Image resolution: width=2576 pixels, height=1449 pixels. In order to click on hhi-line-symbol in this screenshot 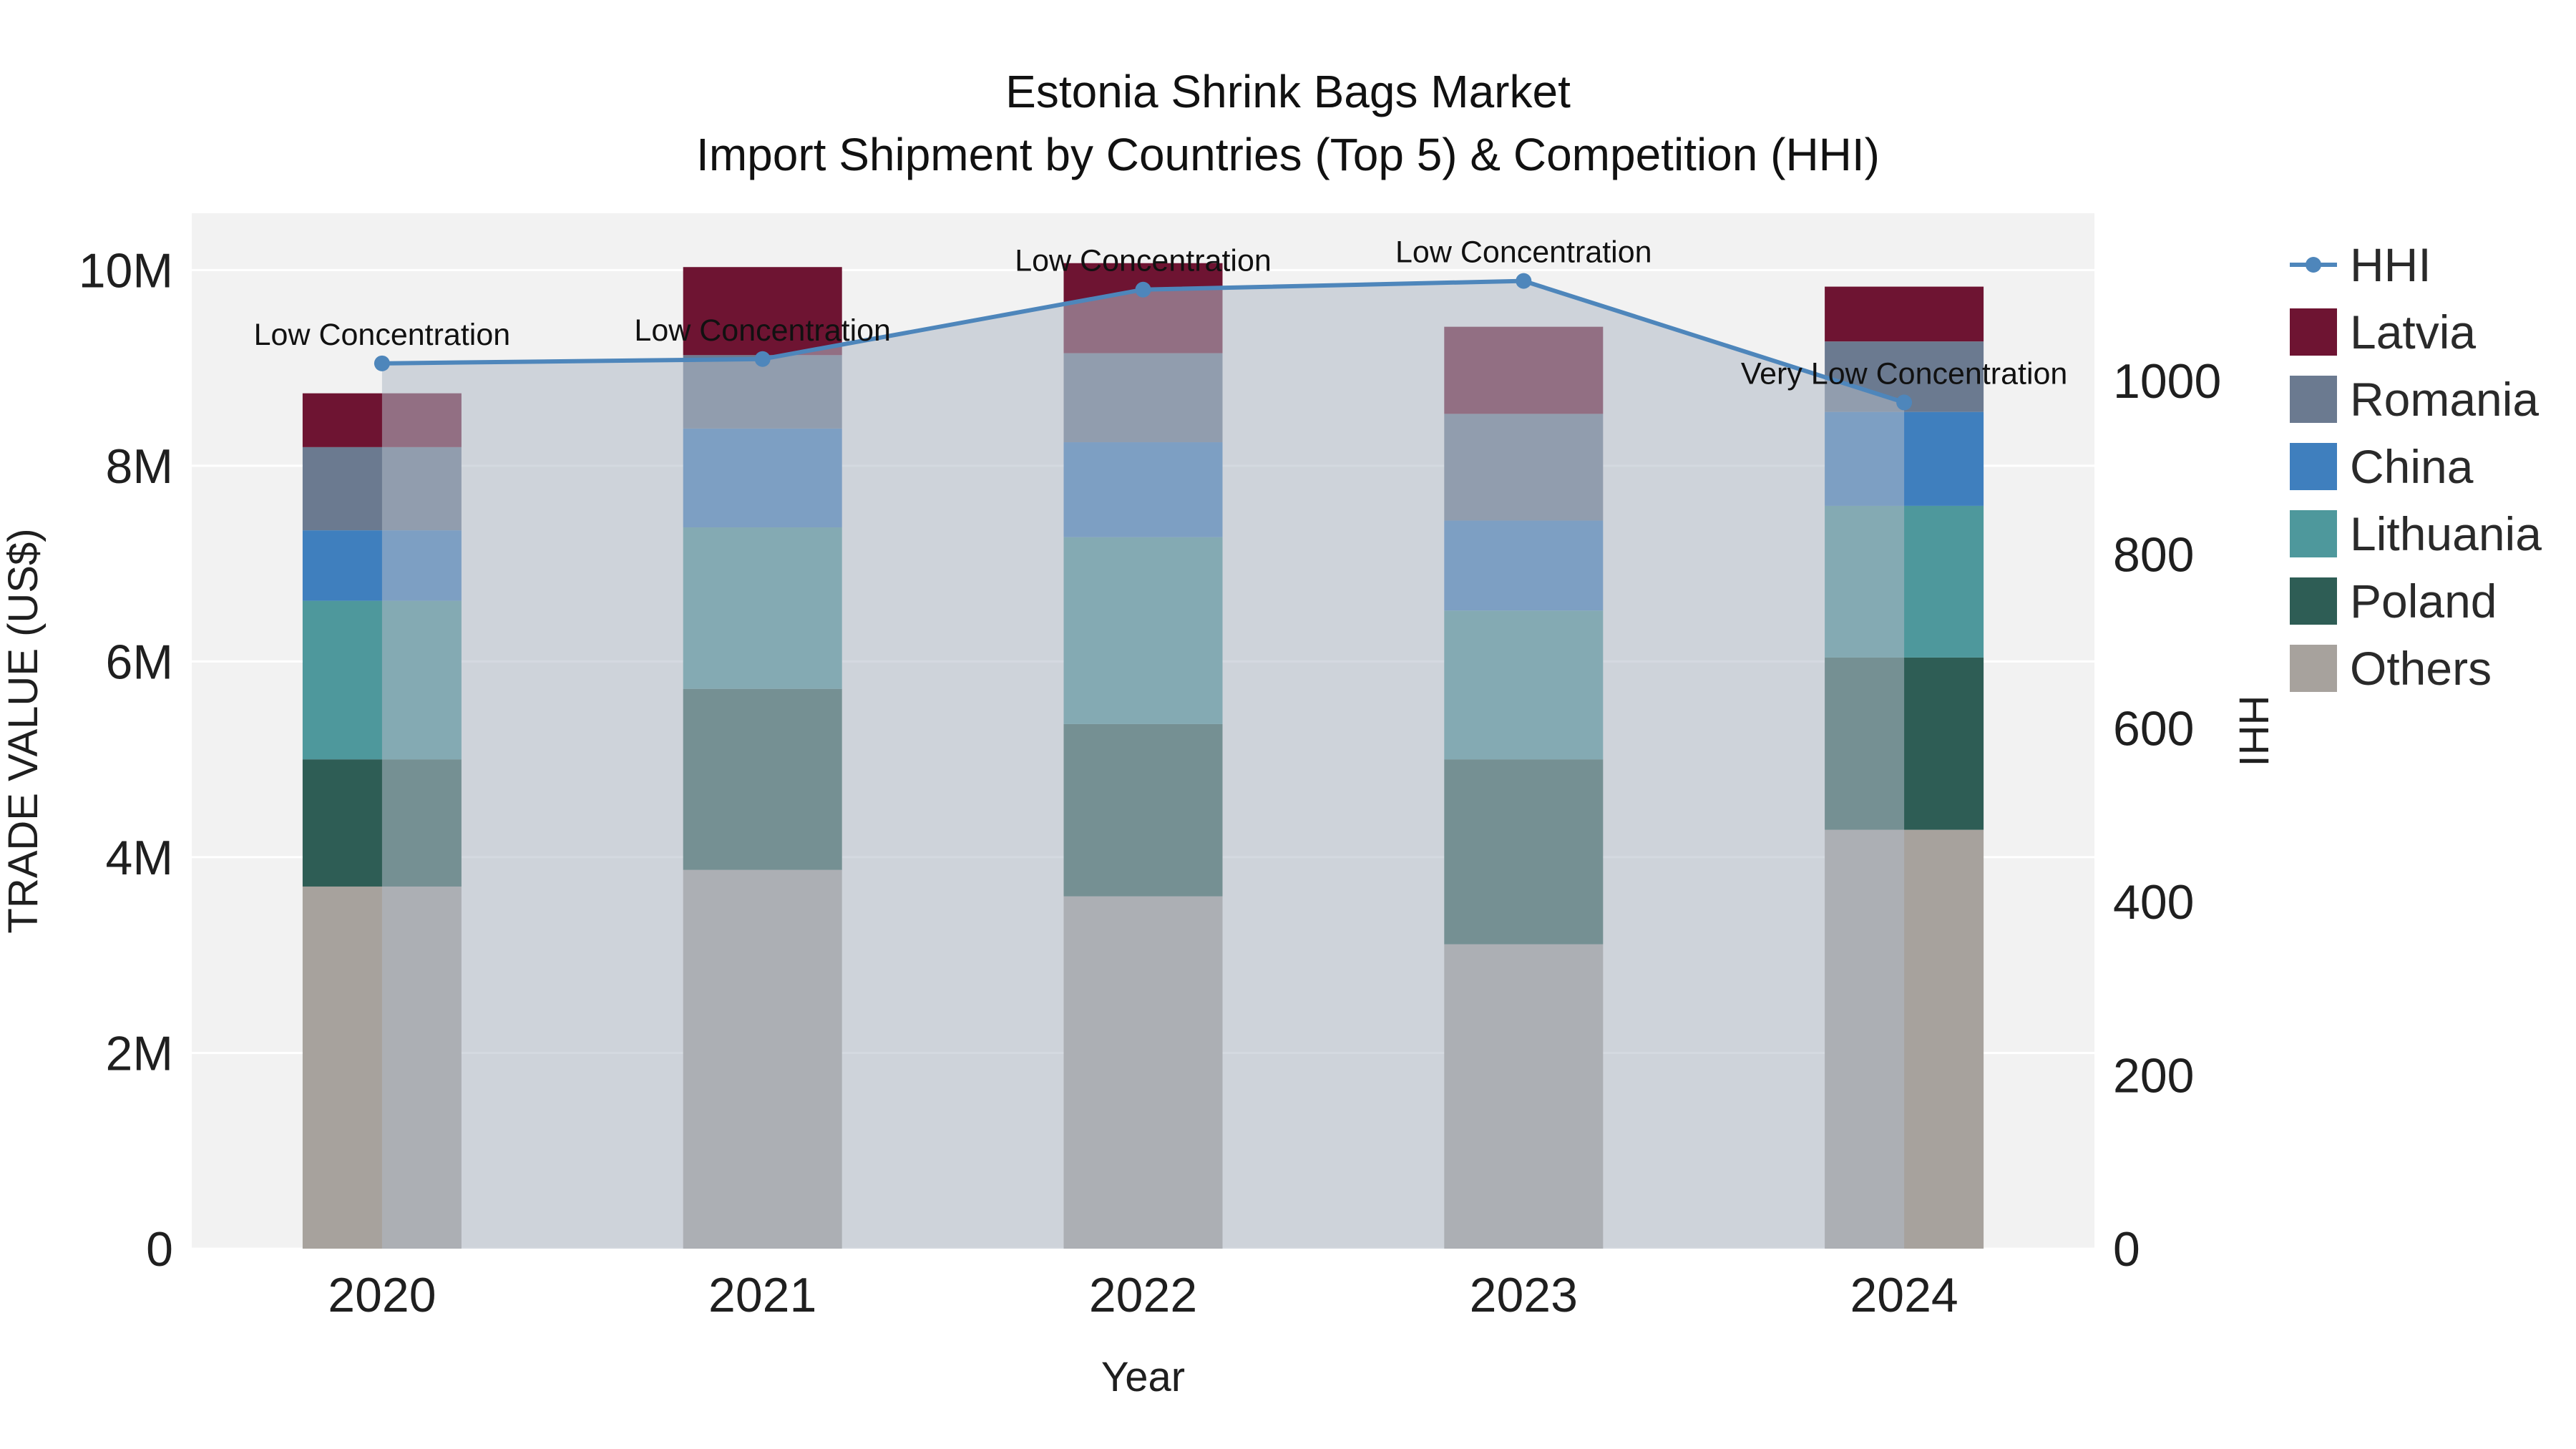, I will do `click(2313, 265)`.